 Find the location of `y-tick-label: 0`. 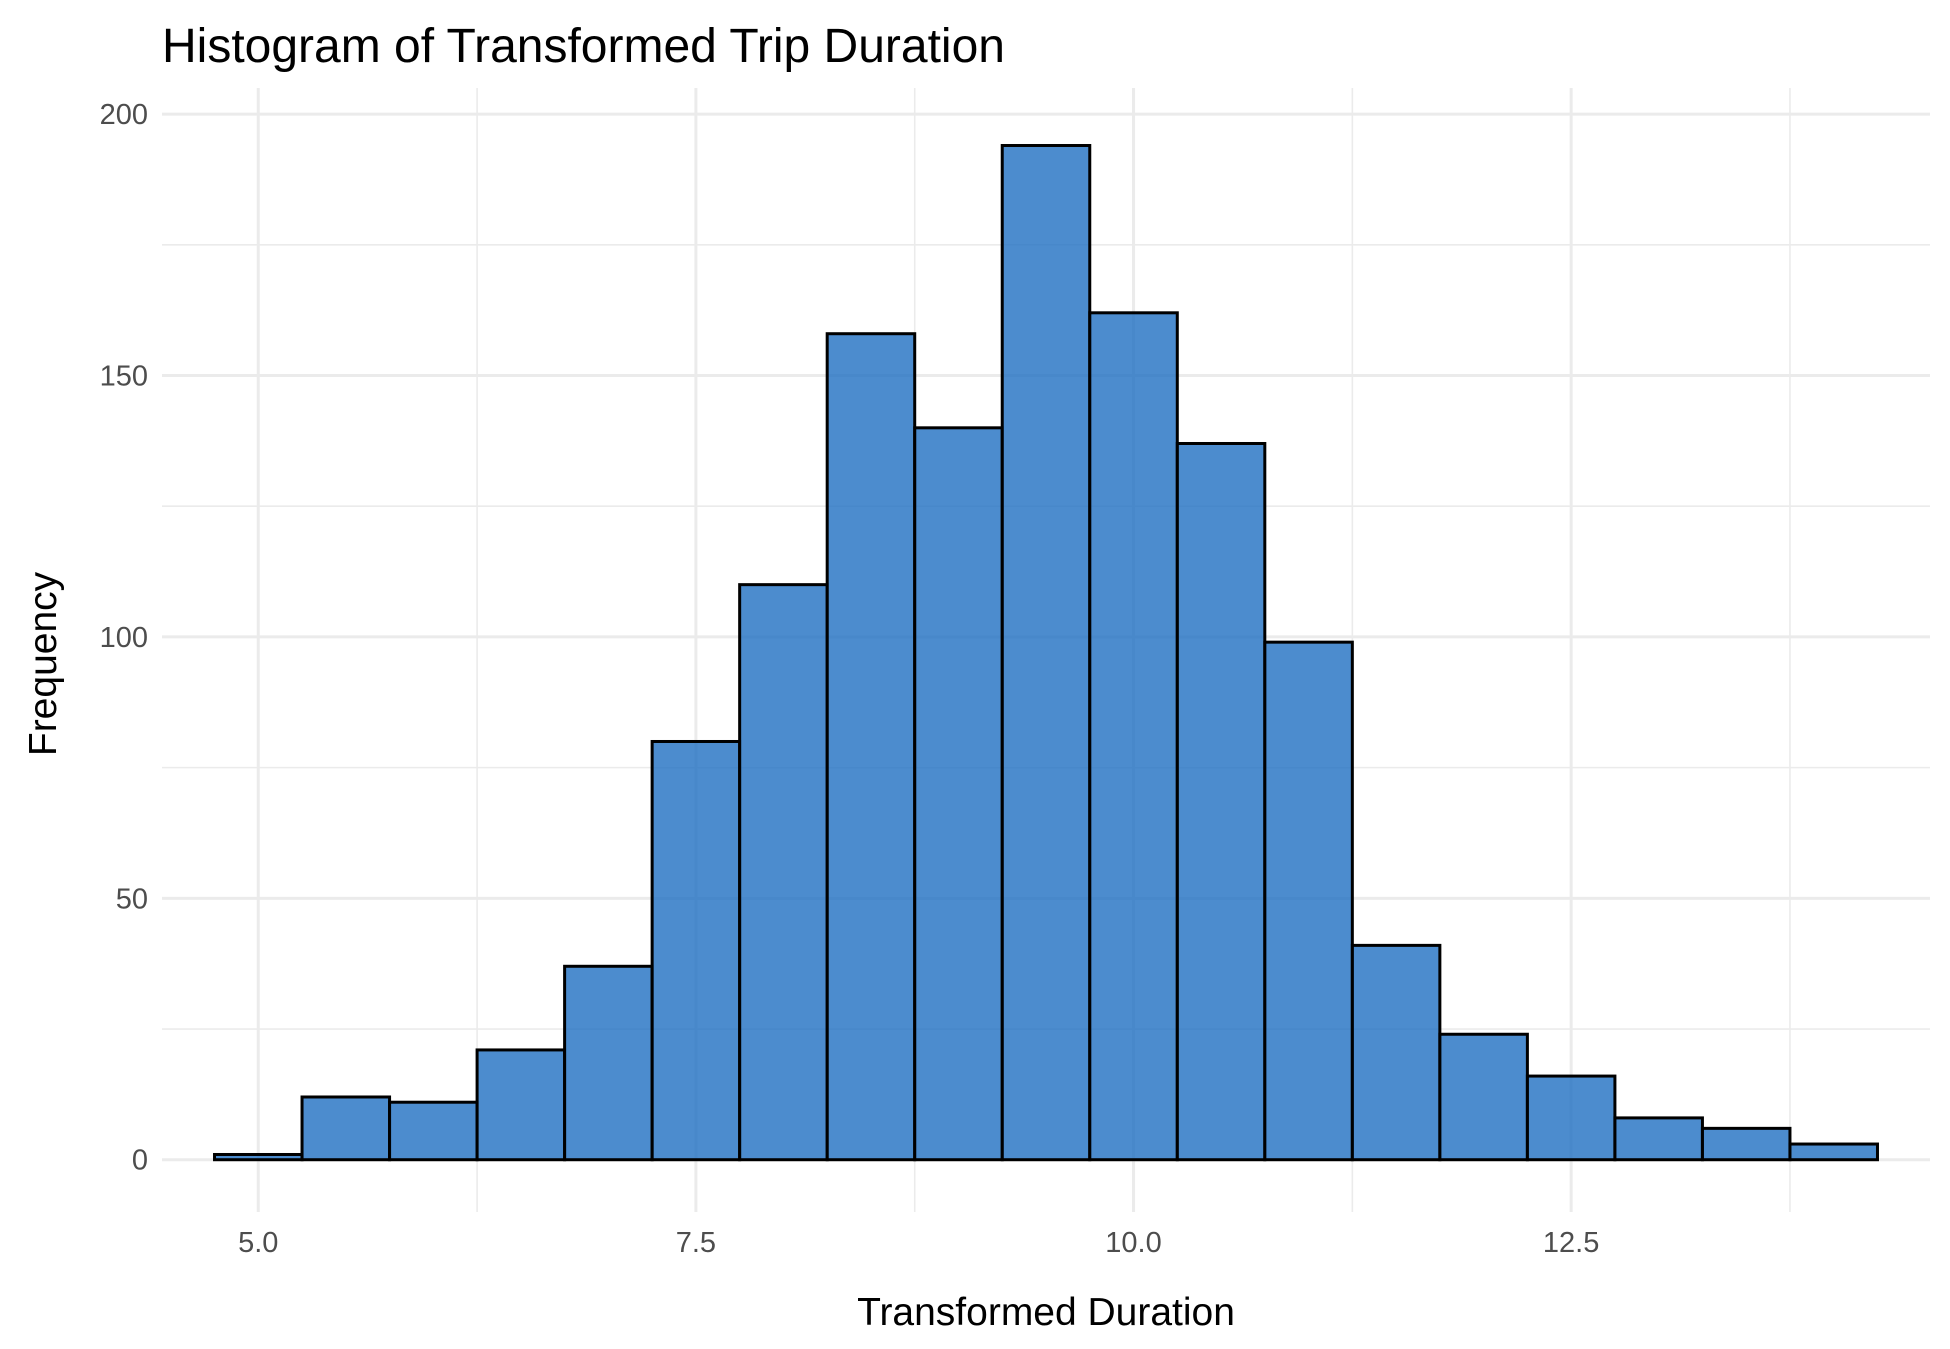

y-tick-label: 0 is located at coordinates (140, 1161).